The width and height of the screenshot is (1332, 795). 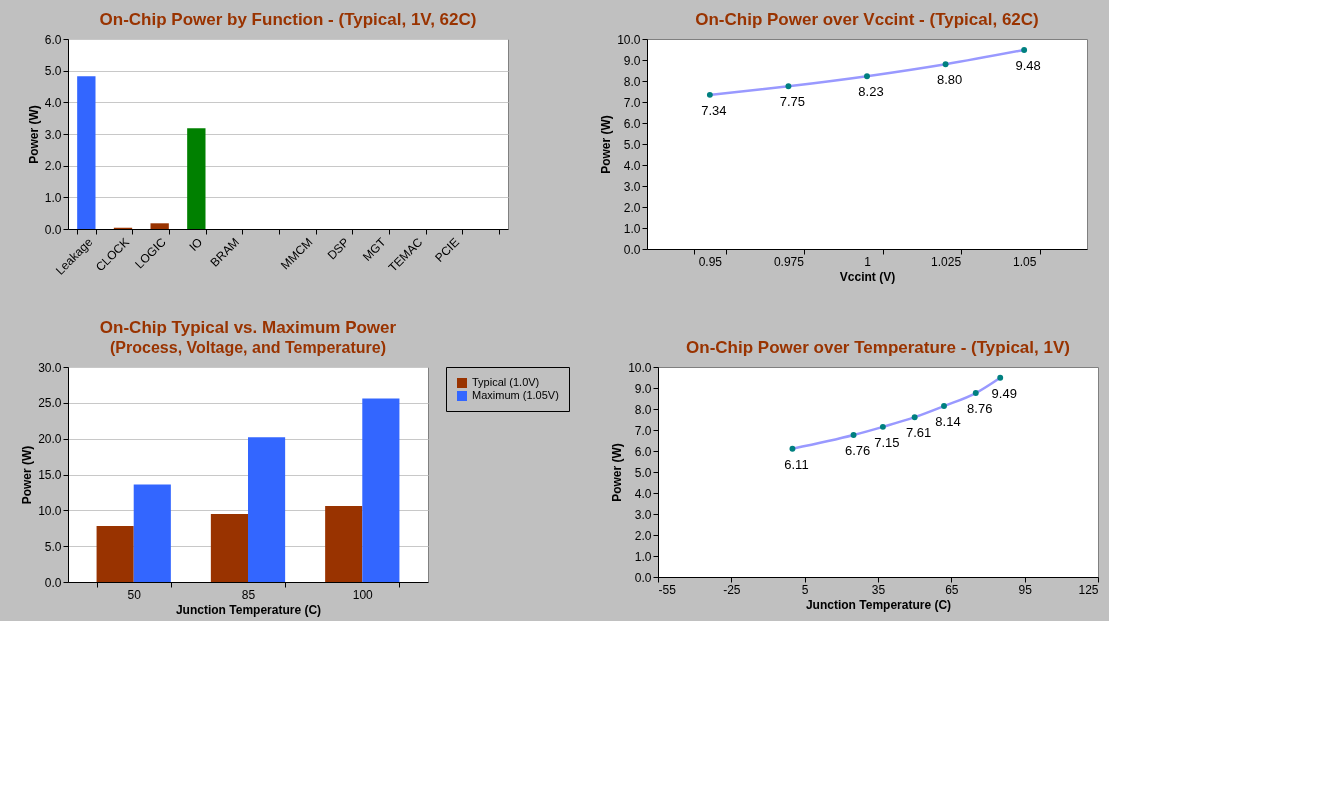 What do you see at coordinates (871, 92) in the screenshot?
I see `text: 8.23` at bounding box center [871, 92].